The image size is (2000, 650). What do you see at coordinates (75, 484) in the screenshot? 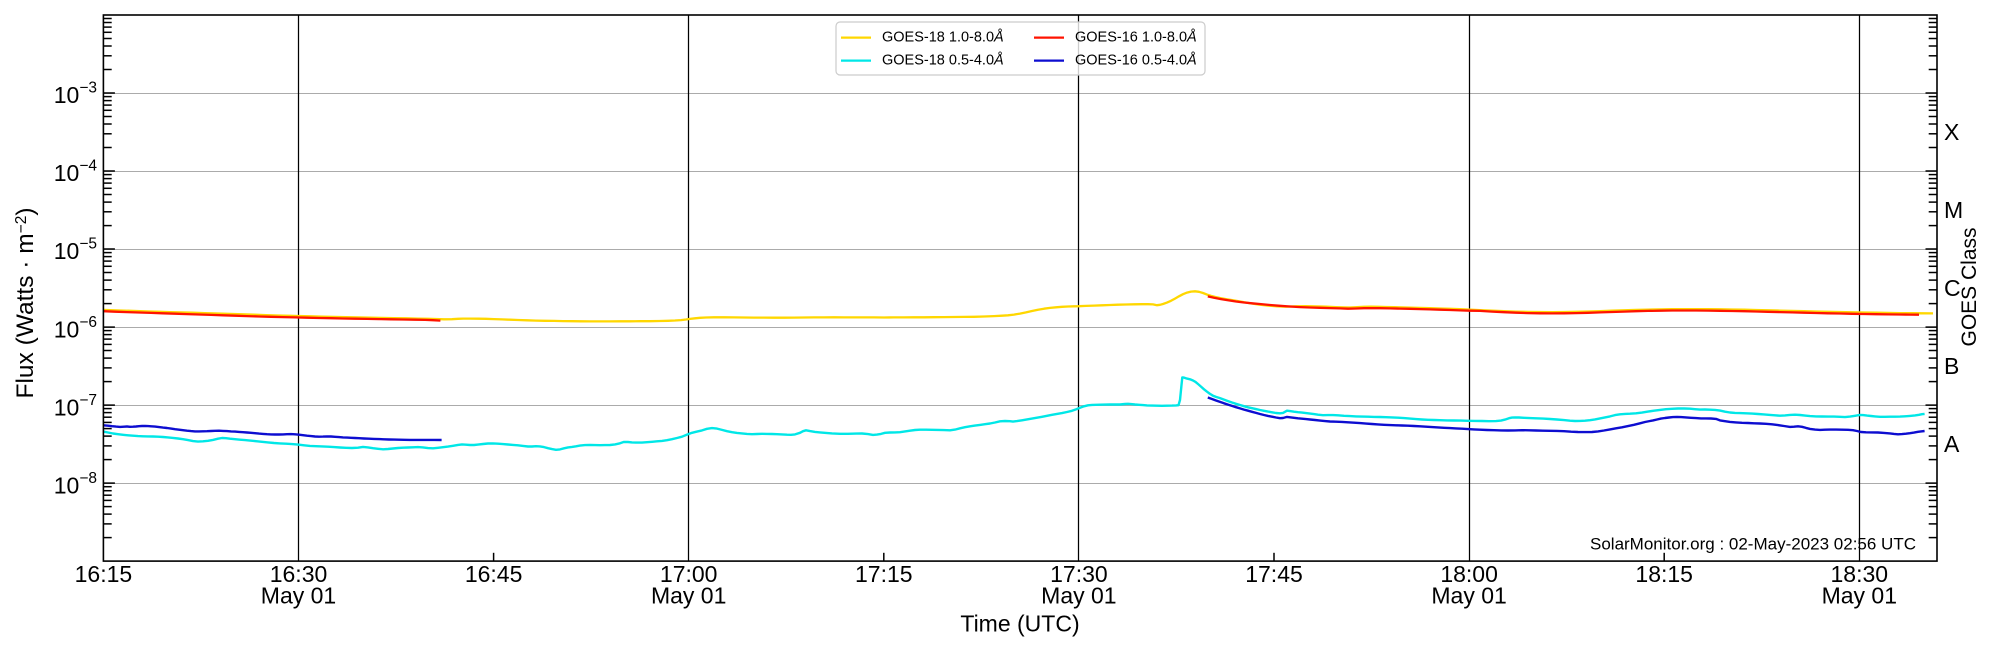
I see `svg-text: 10⁻⁸` at bounding box center [75, 484].